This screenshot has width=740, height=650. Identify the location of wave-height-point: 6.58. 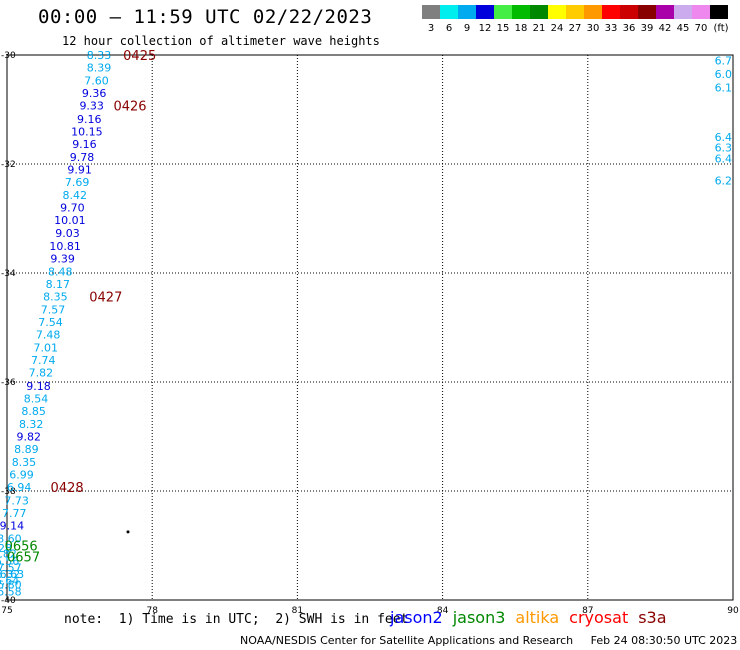
(11, 591).